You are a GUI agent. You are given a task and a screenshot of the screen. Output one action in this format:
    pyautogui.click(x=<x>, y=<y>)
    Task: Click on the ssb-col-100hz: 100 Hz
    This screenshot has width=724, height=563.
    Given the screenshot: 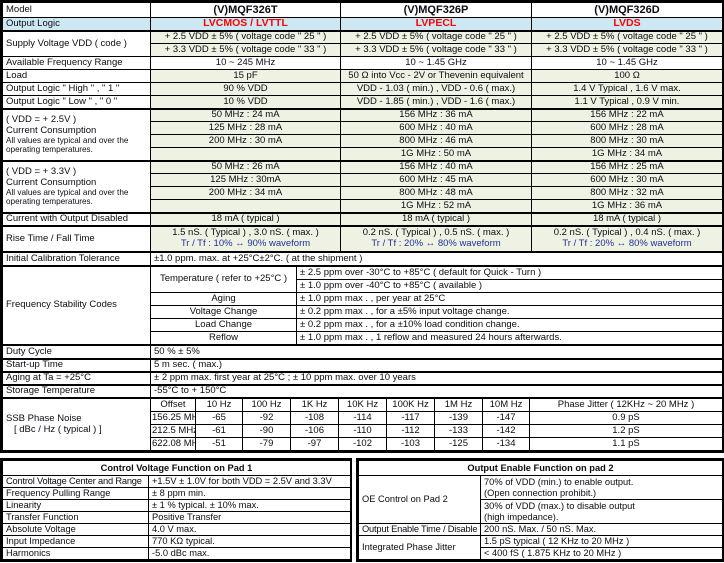 What is the action you would take?
    pyautogui.click(x=266, y=405)
    